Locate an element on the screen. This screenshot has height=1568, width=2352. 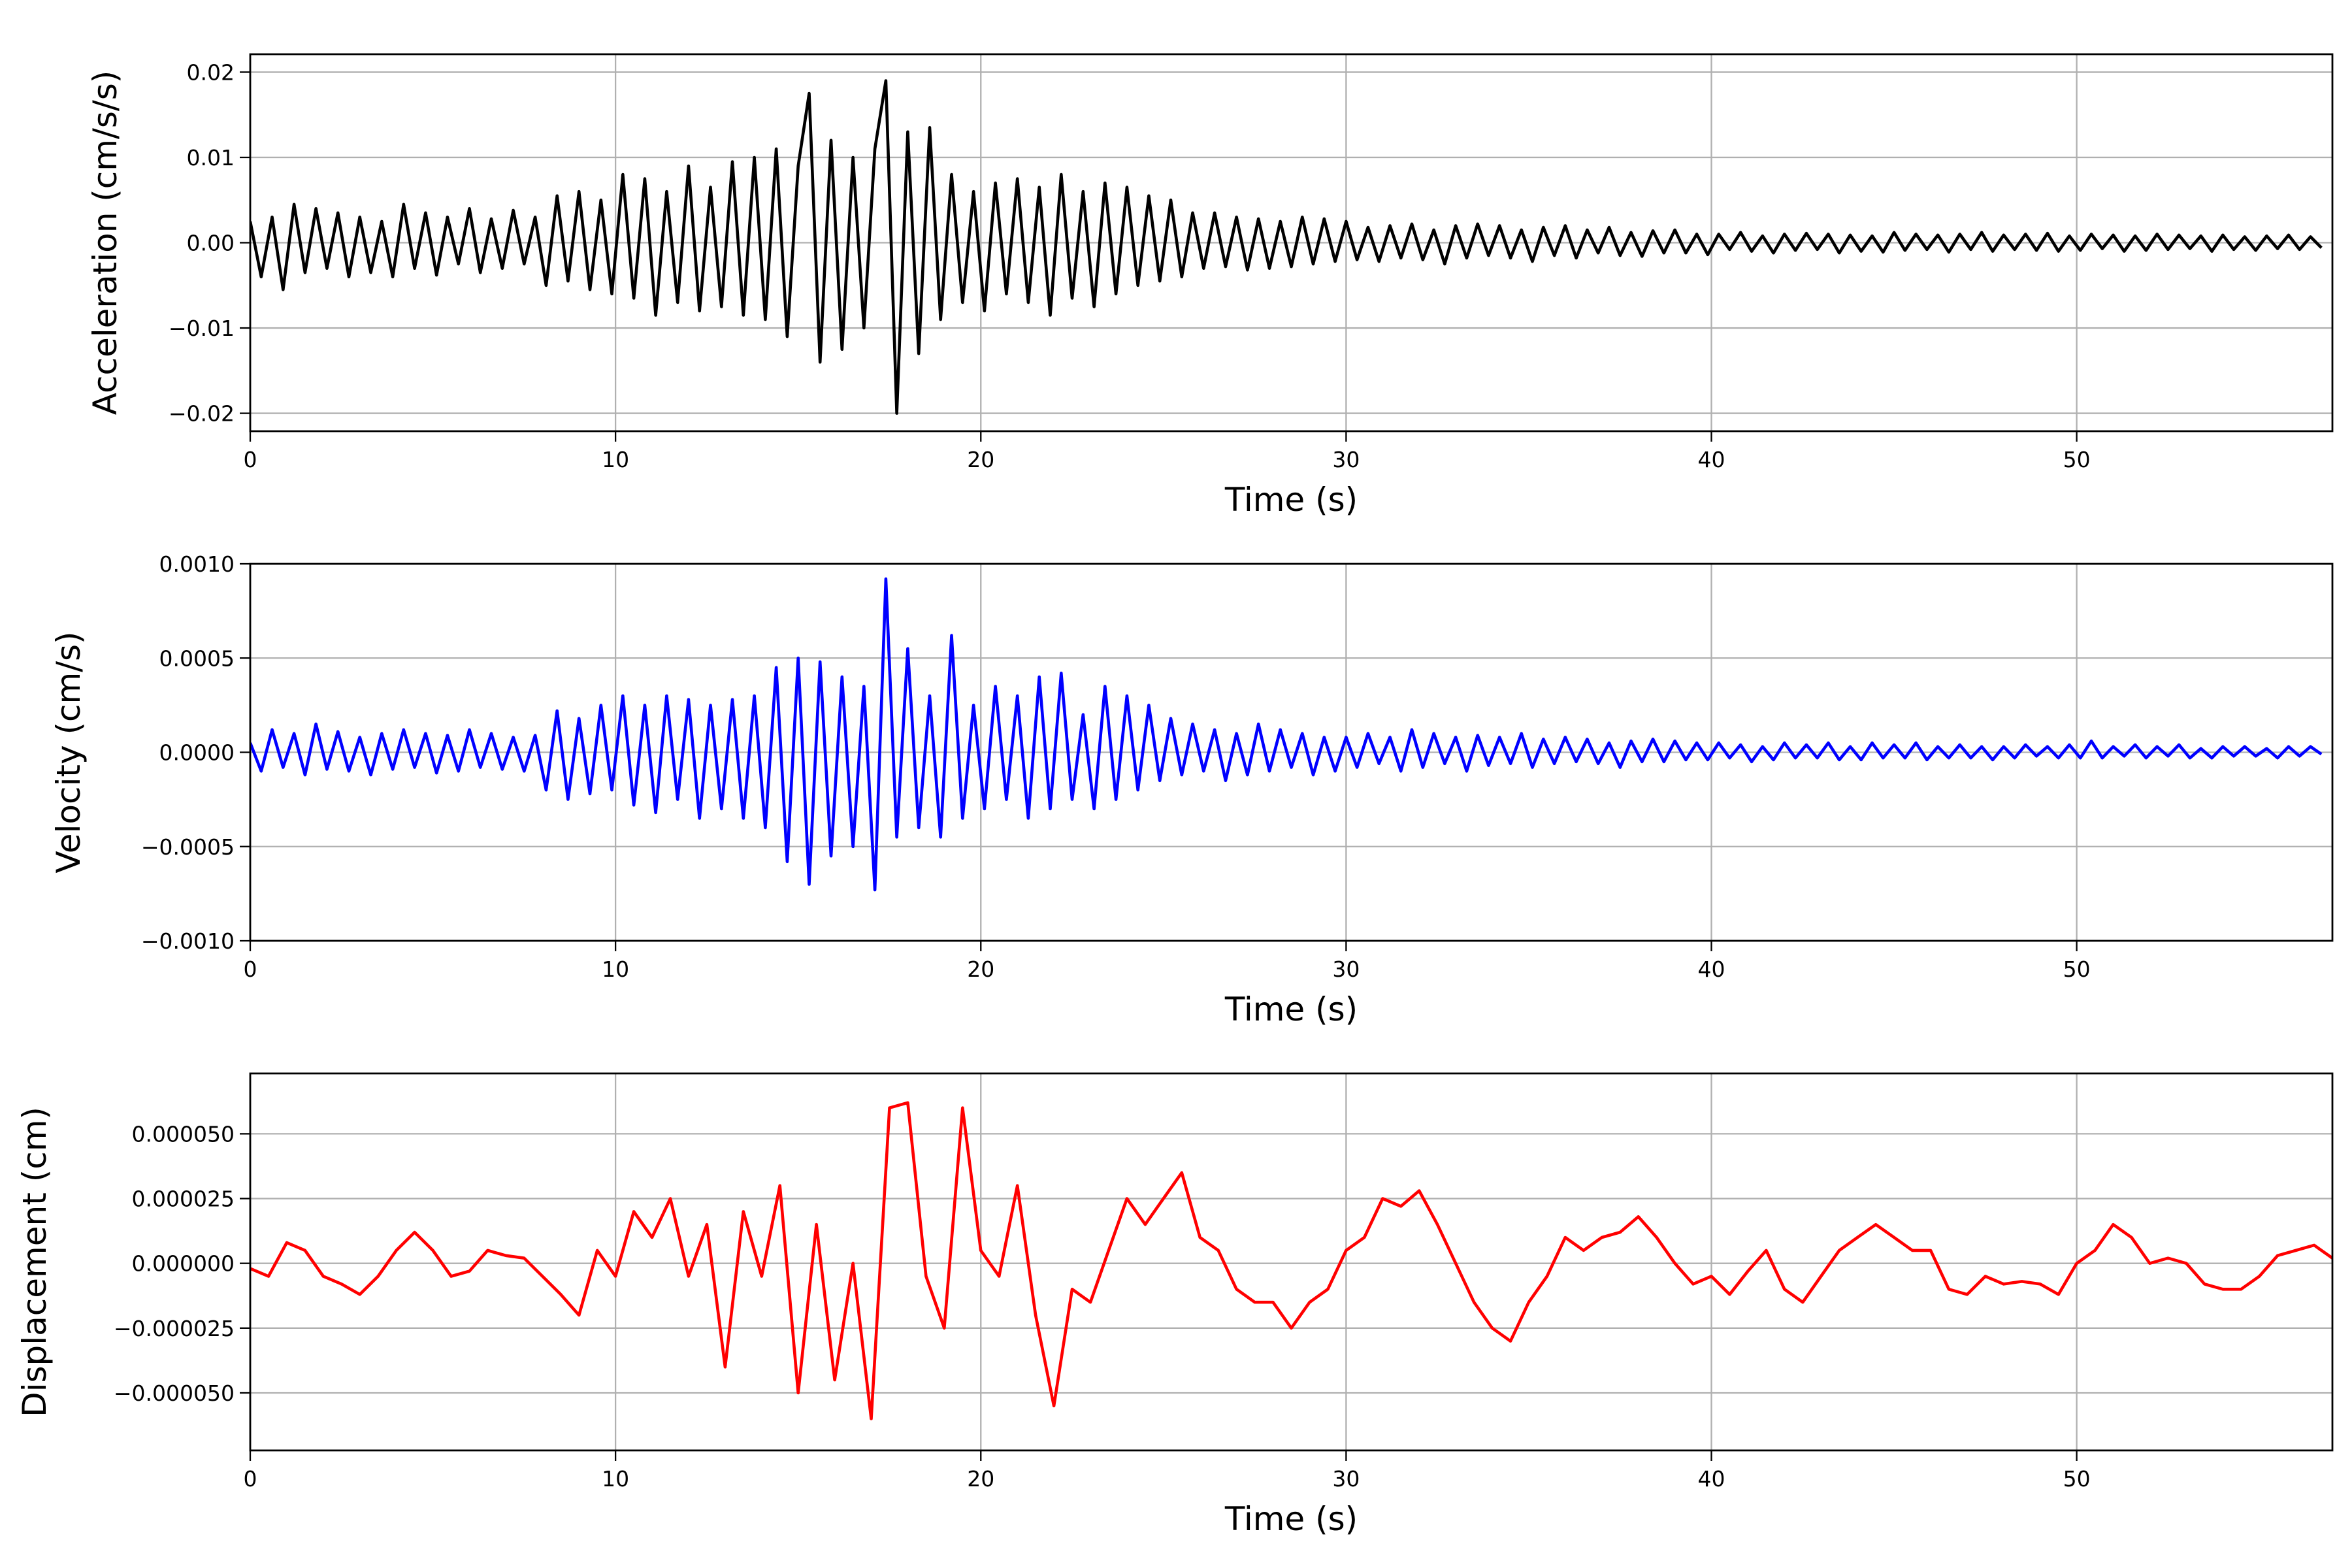
y-tick-label: −0.02 is located at coordinates (202, 414).